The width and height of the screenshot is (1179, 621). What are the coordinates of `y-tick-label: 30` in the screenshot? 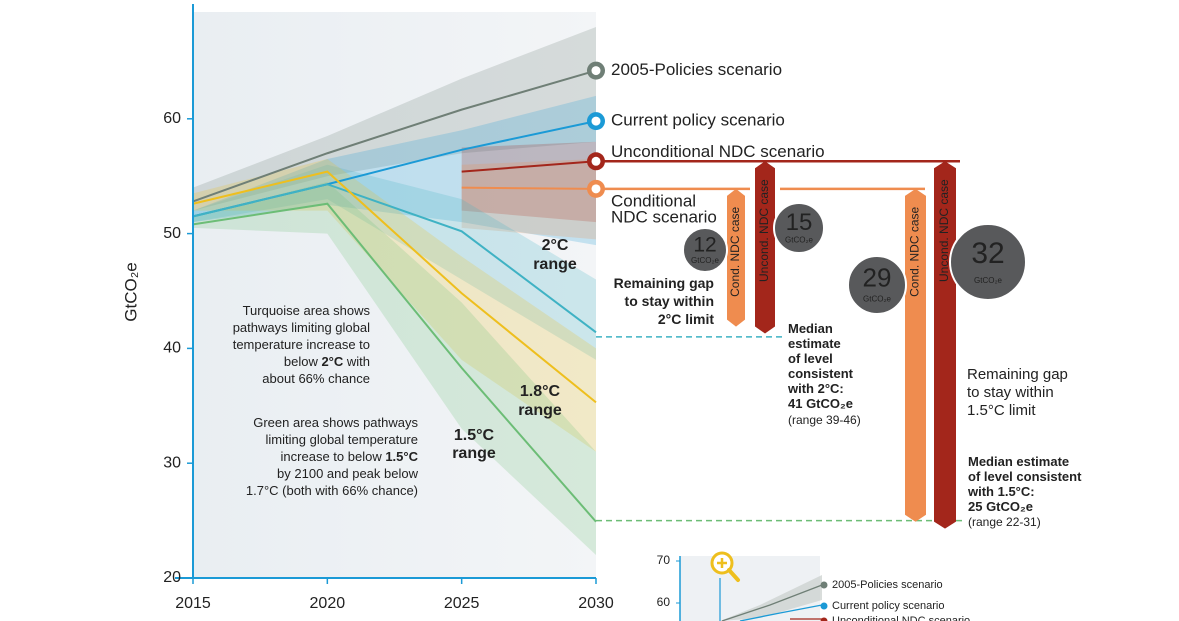 It's located at (172, 462).